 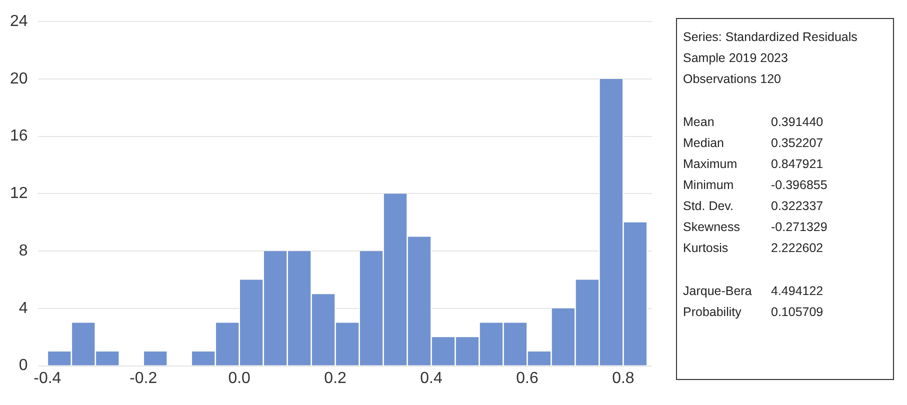 What do you see at coordinates (623, 378) in the screenshot?
I see `x-tick-label: 0.8` at bounding box center [623, 378].